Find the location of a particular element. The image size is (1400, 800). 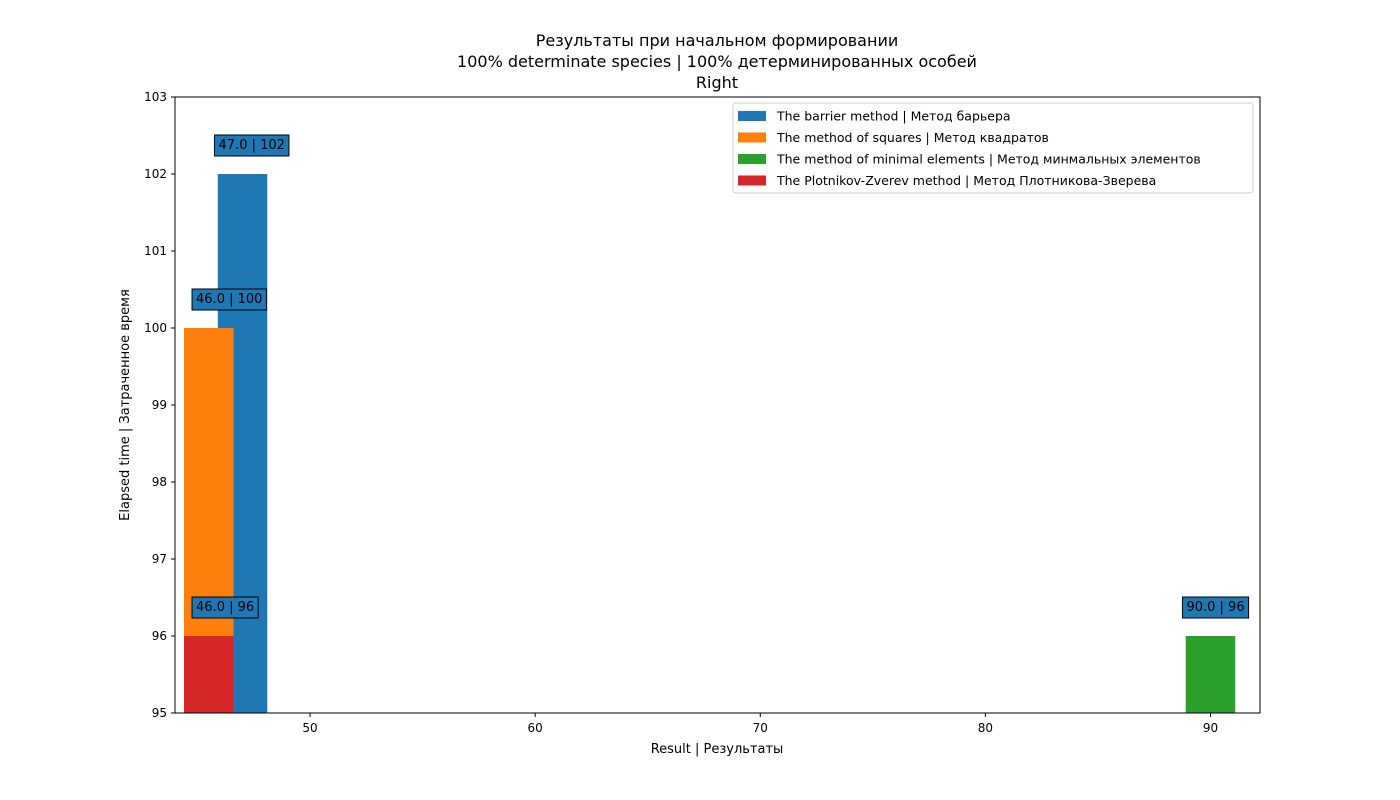

data-label-2: 46.0 | 100 is located at coordinates (229, 299).